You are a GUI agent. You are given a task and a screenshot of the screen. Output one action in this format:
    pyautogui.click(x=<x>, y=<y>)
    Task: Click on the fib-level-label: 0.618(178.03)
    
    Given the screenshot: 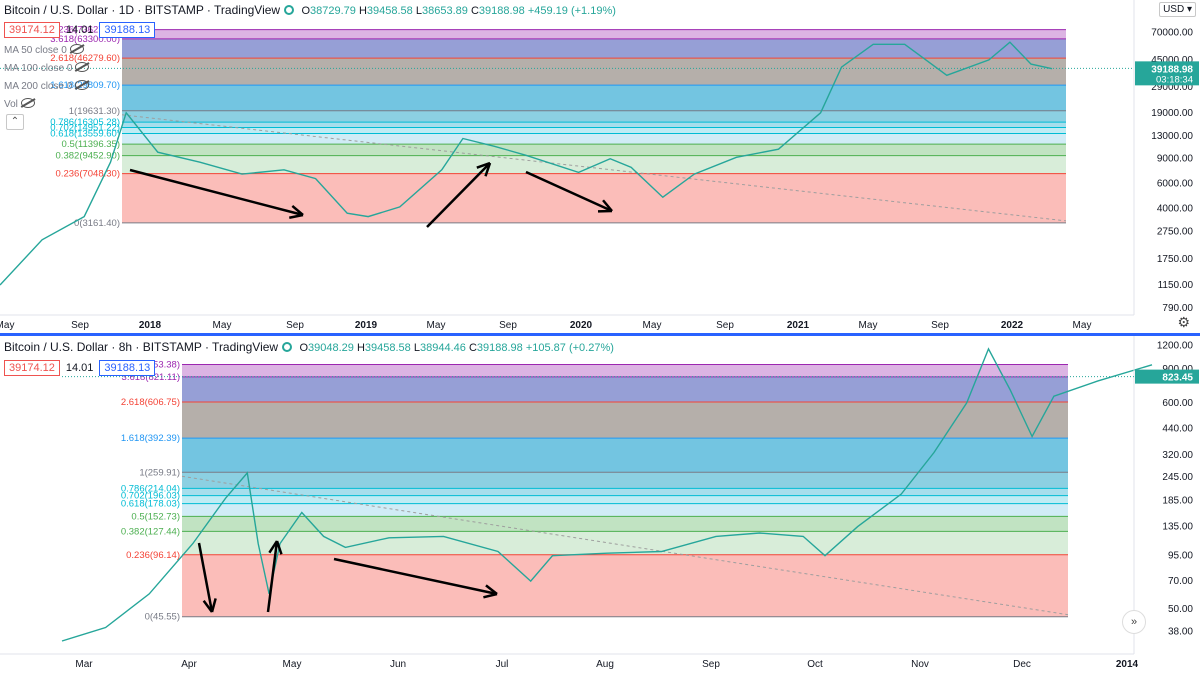 What is the action you would take?
    pyautogui.click(x=150, y=504)
    